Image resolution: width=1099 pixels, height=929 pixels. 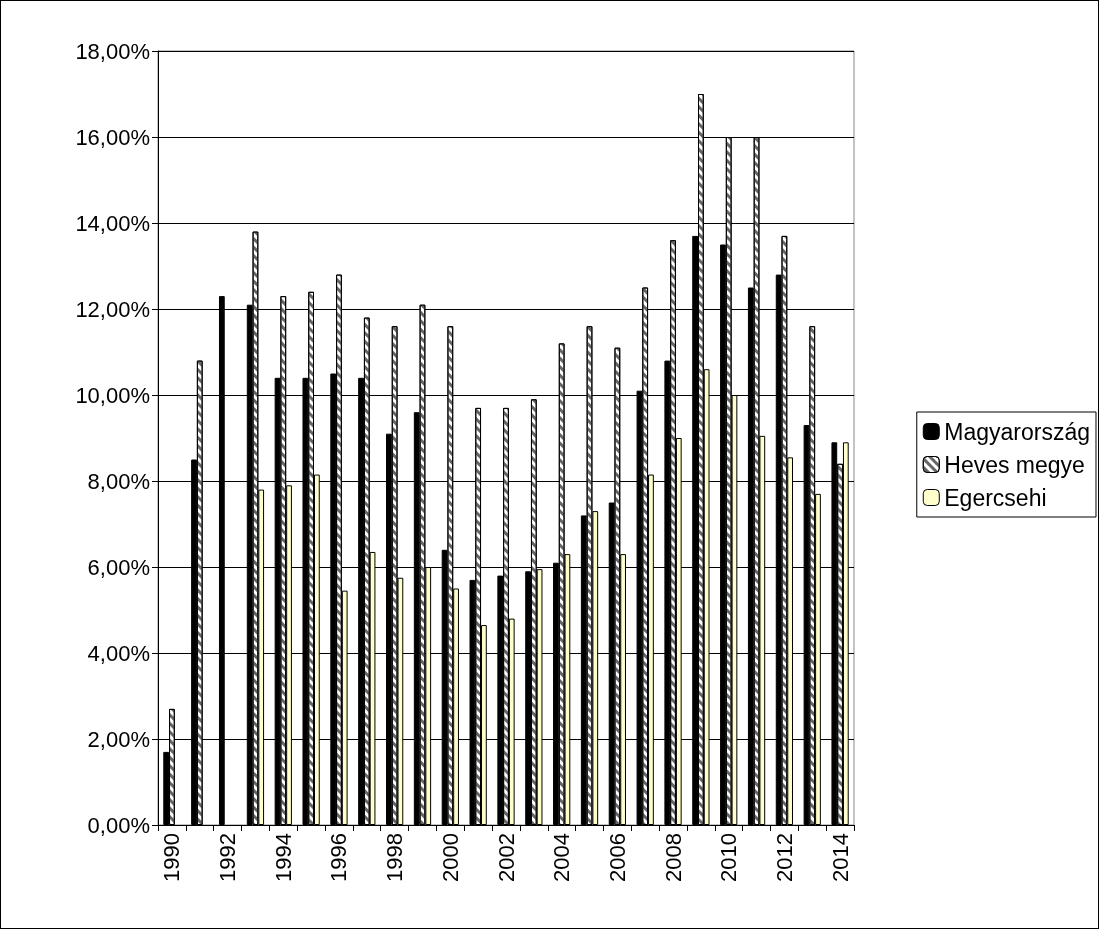 What do you see at coordinates (118, 481) in the screenshot?
I see `y-tick-label: 8,00%` at bounding box center [118, 481].